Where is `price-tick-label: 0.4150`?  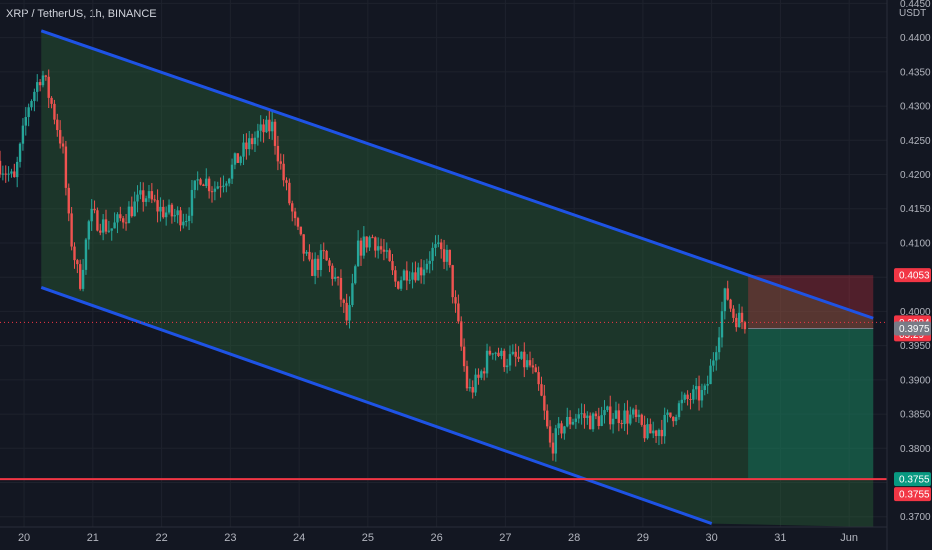
price-tick-label: 0.4150 is located at coordinates (915, 209).